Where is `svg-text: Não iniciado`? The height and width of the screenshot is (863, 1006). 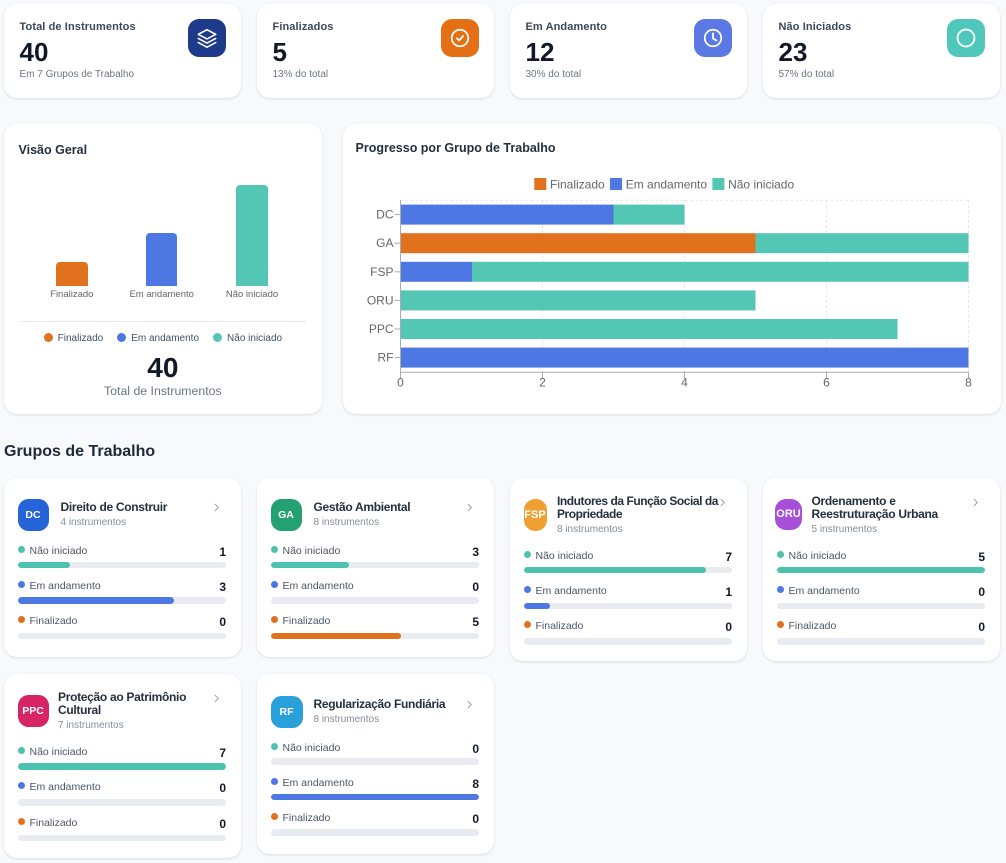 svg-text: Não iniciado is located at coordinates (761, 185).